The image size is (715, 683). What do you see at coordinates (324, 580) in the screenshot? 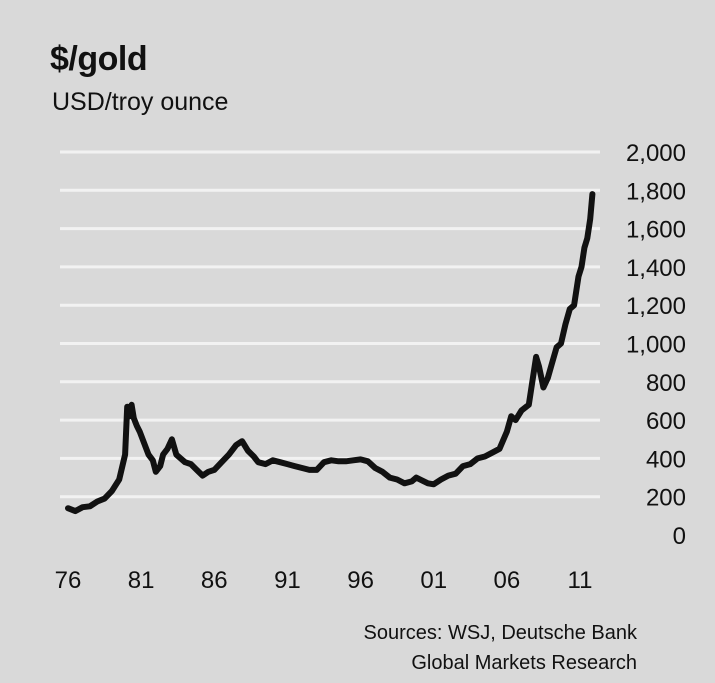
I see `x-axis-ticks: 76 81 86 91 96 01 06 11` at bounding box center [324, 580].